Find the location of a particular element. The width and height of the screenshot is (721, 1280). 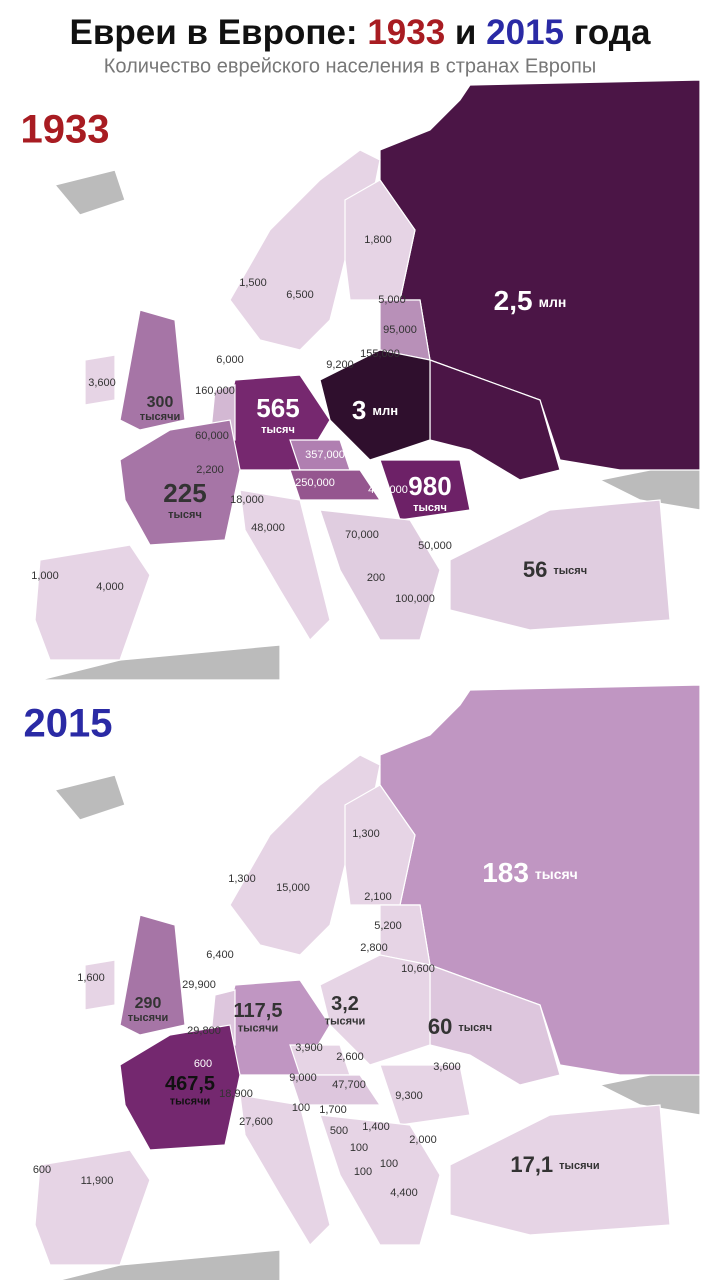

title-part: и is located at coordinates (465, 32).